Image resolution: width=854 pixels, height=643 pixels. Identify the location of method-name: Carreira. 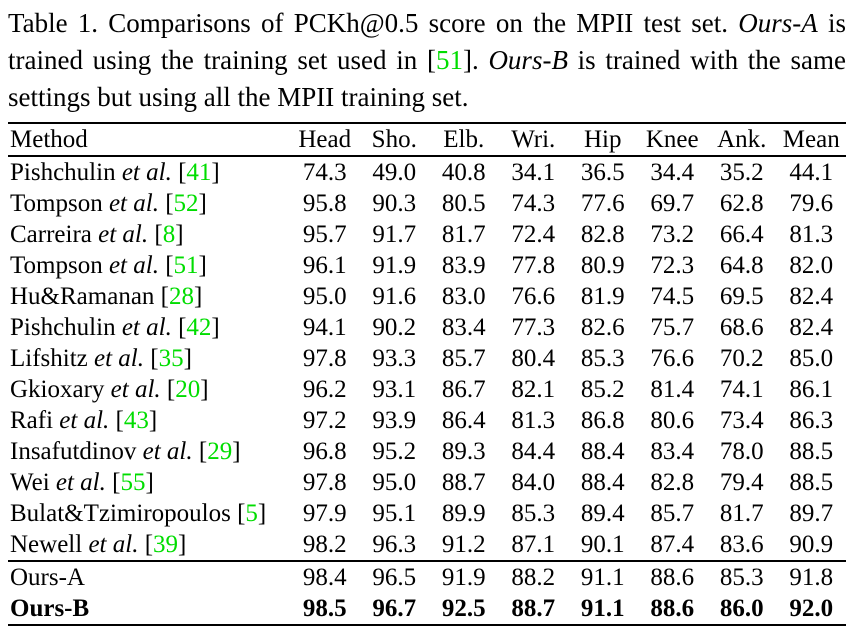
(51, 234).